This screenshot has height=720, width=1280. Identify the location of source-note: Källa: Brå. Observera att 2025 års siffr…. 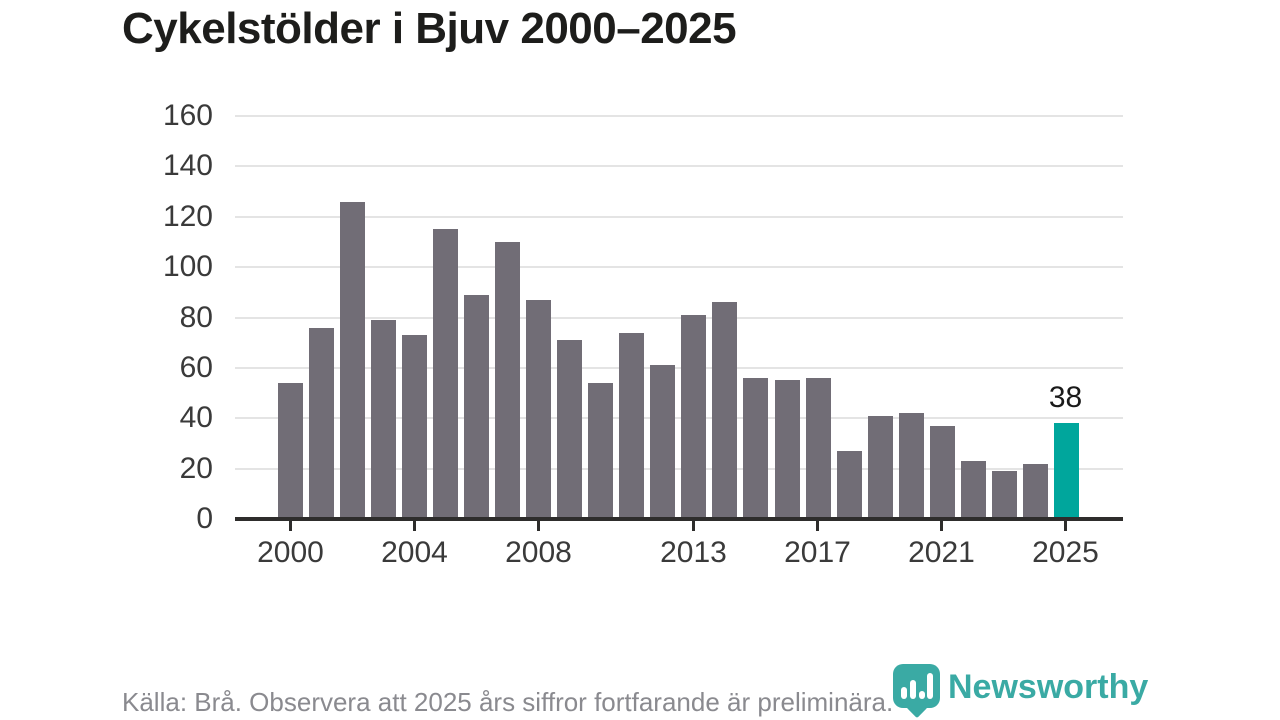
(508, 702).